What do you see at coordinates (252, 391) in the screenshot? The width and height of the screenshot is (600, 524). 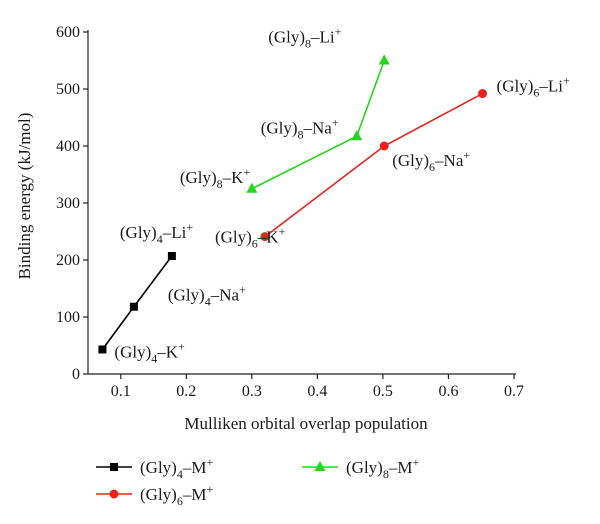 I see `x-tick-label: 0.3` at bounding box center [252, 391].